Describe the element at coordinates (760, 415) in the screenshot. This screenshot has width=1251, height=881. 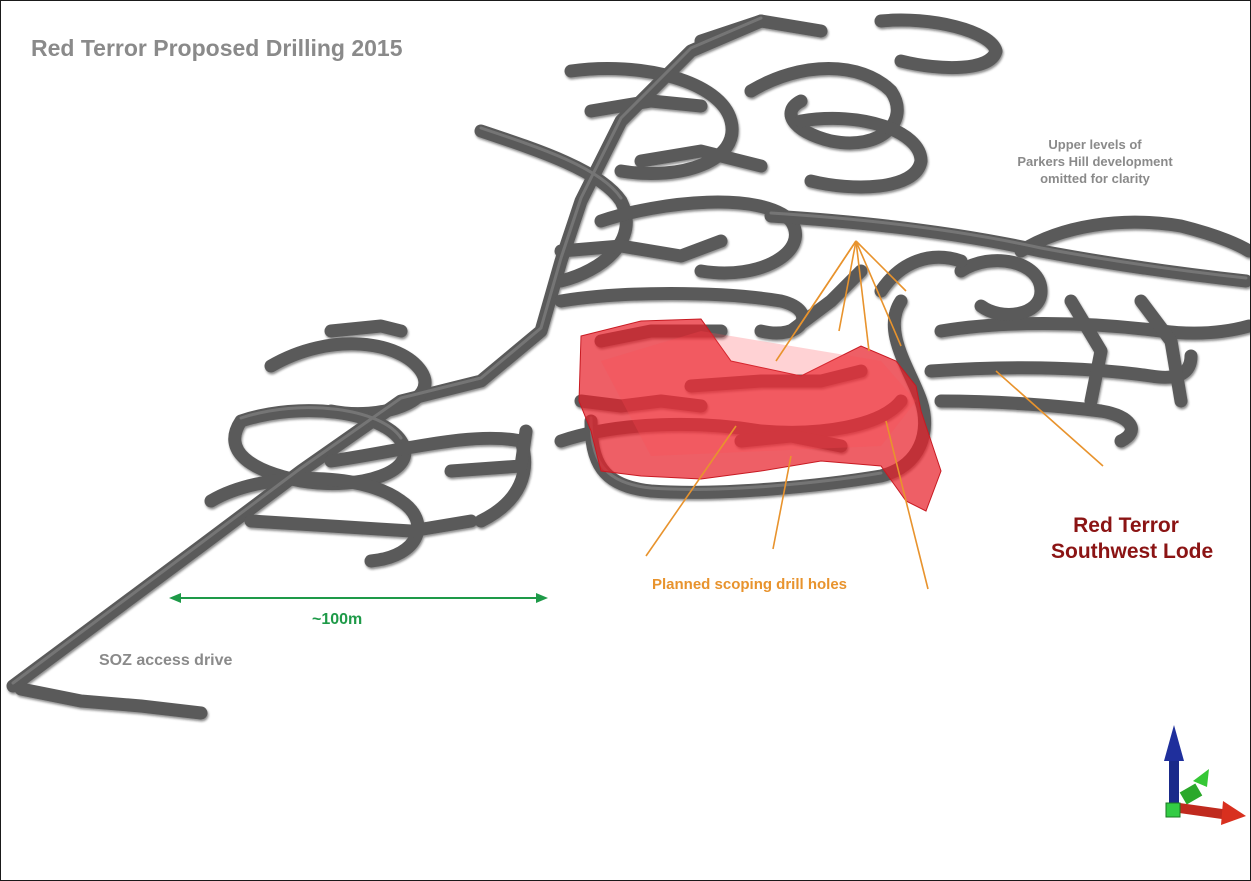
I see `ore-body-red-terror` at that location.